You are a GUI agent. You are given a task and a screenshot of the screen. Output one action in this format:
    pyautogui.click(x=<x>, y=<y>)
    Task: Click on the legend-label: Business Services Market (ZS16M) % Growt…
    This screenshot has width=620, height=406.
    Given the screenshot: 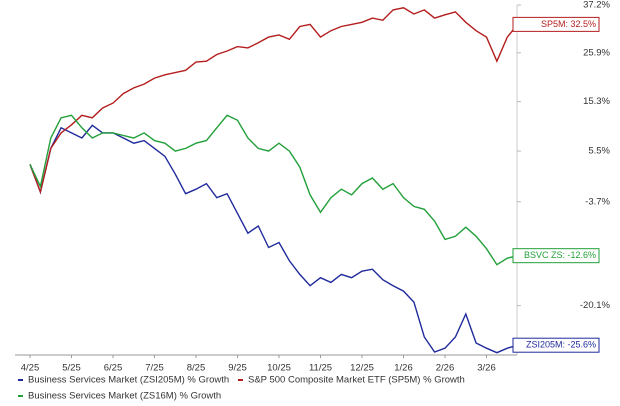 What is the action you would take?
    pyautogui.click(x=124, y=396)
    